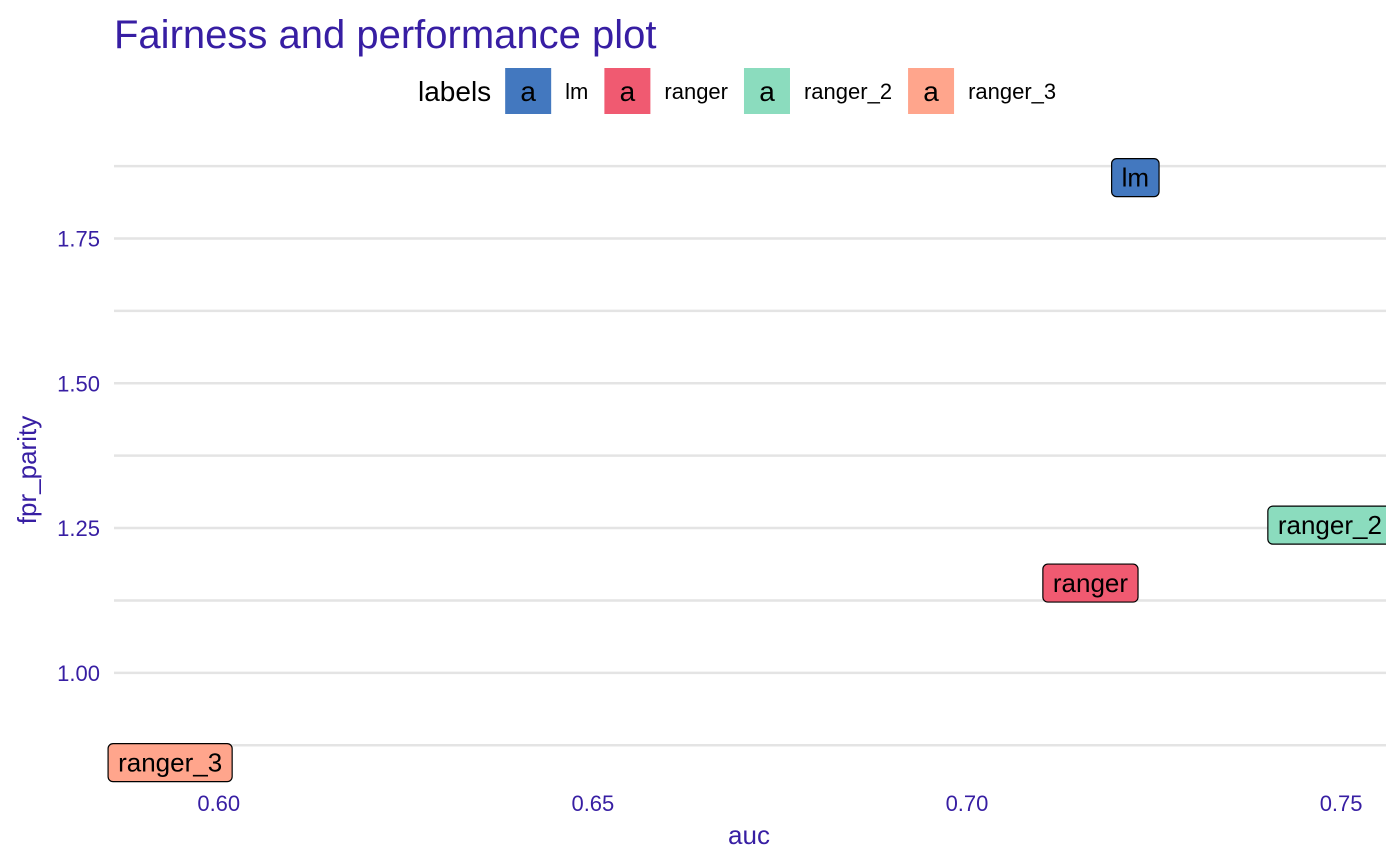 This screenshot has height=866, width=1400. I want to click on data-point-ranger-3: ranger_3, so click(170, 763).